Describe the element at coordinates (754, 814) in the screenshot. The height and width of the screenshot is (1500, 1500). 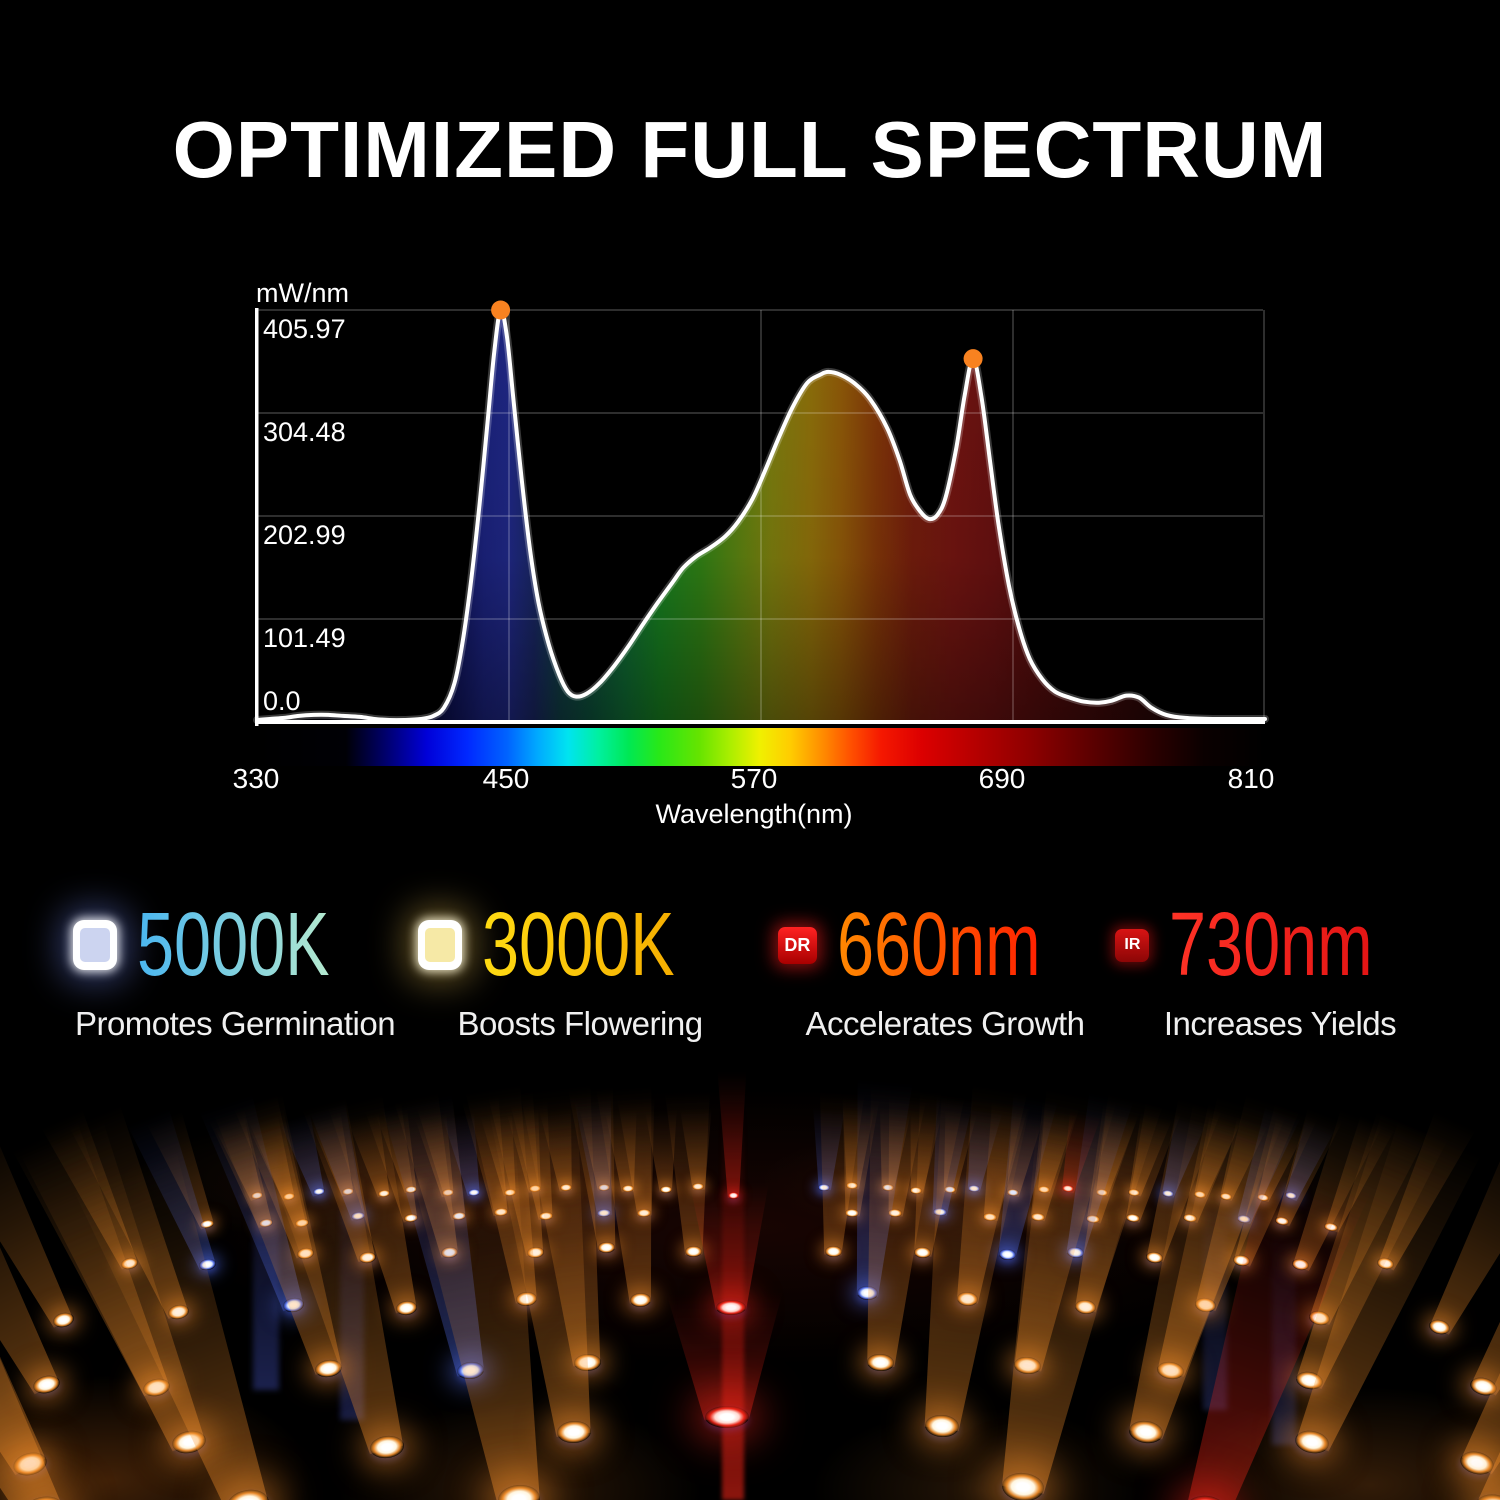
I see `x-axis-title: Wavelength(nm)` at that location.